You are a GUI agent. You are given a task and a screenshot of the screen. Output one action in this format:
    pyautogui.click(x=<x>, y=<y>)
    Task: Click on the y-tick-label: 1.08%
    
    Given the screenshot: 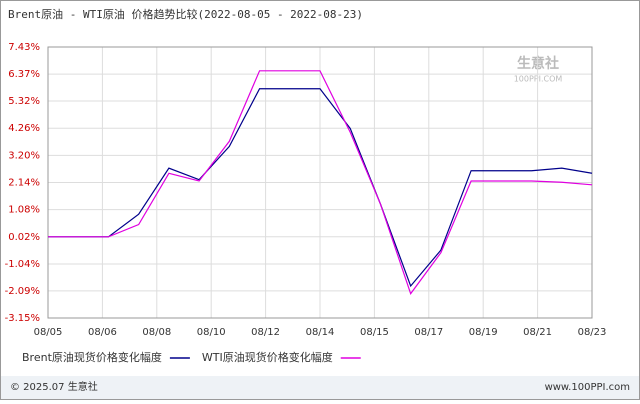 What is the action you would take?
    pyautogui.click(x=24, y=210)
    